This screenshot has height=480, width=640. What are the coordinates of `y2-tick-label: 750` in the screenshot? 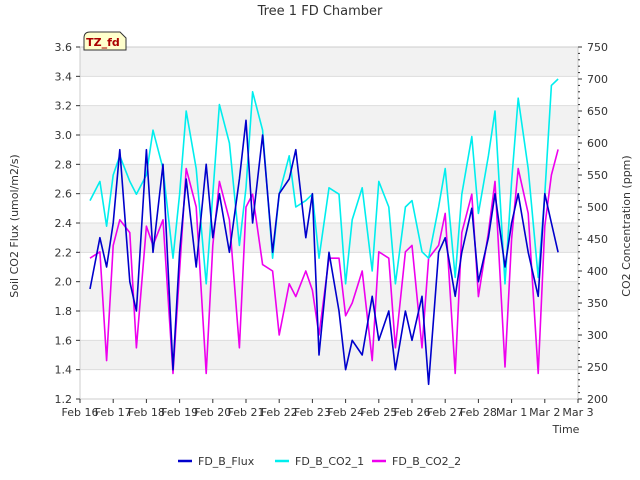 It's located at (597, 47).